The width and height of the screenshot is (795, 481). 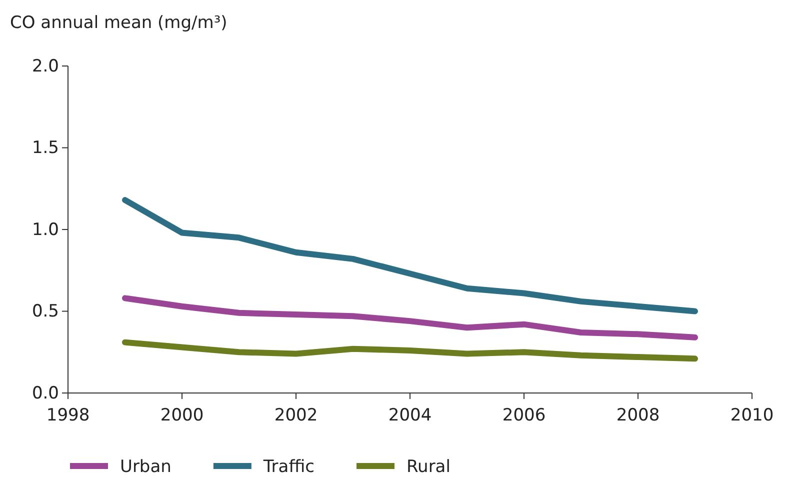 I want to click on x-tick-label: 2010, so click(x=752, y=416).